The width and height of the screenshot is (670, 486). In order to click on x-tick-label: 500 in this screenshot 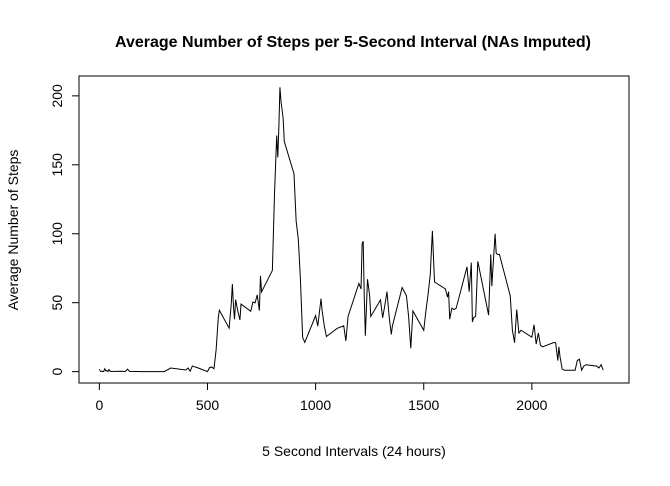, I will do `click(208, 405)`.